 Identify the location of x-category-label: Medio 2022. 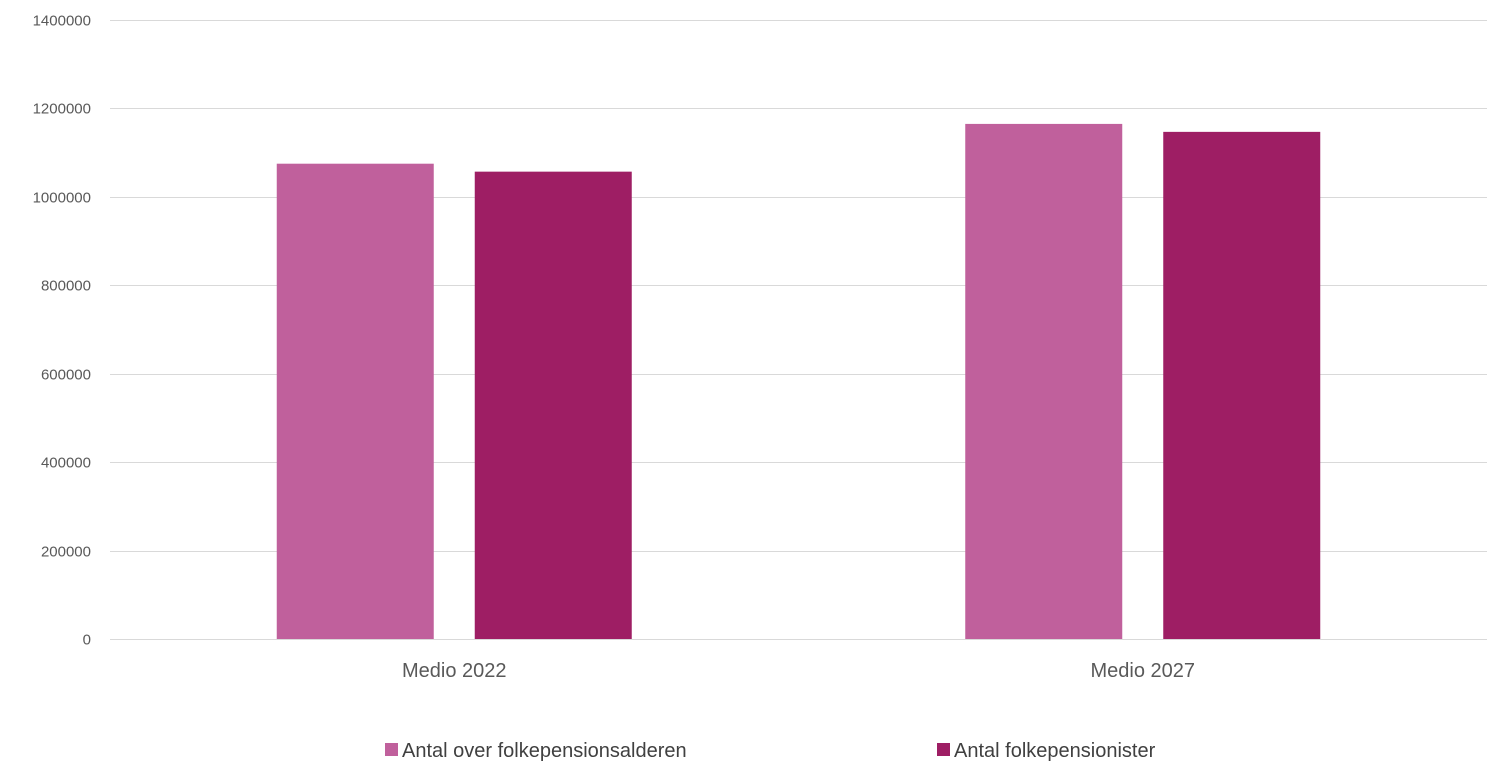
(454, 671).